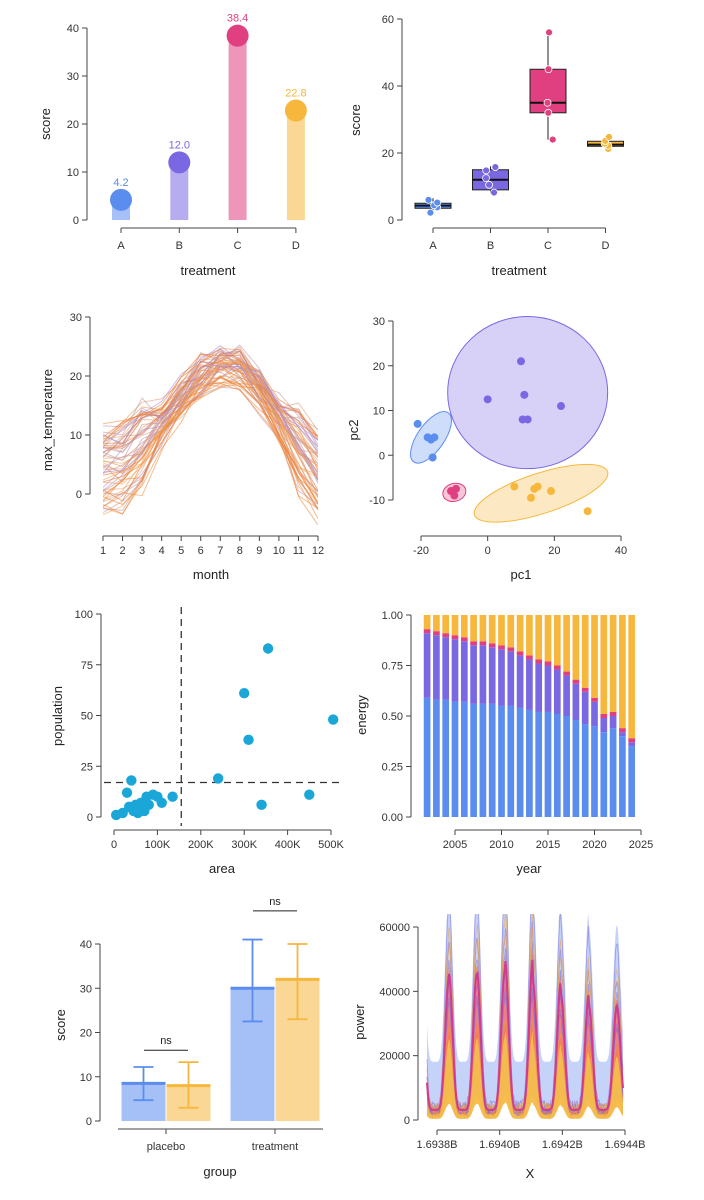 The width and height of the screenshot is (704, 1200). What do you see at coordinates (120, 183) in the screenshot?
I see `lollipop-value-label: 4.2` at bounding box center [120, 183].